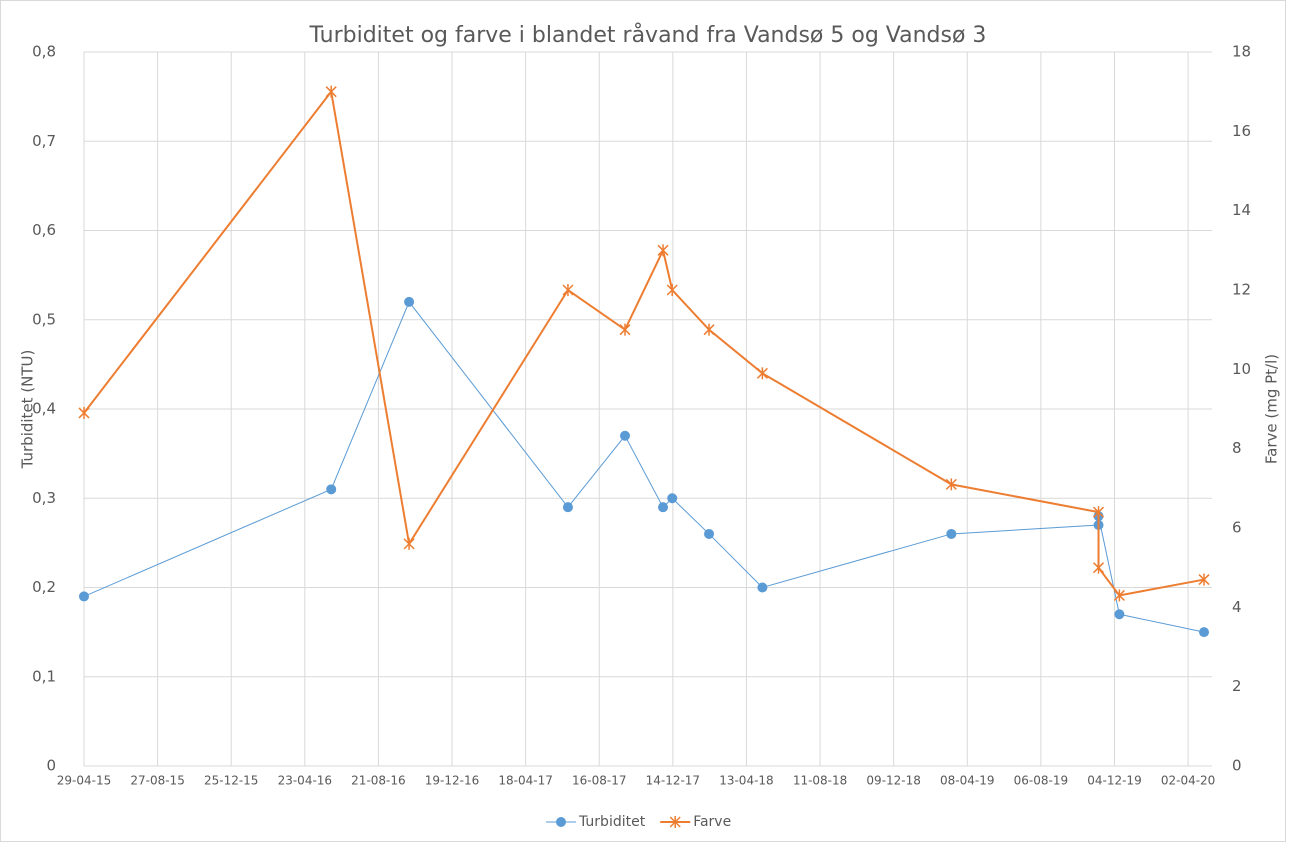 The width and height of the screenshot is (1295, 846). I want to click on x-tick-label: 04-12-19, so click(1114, 781).